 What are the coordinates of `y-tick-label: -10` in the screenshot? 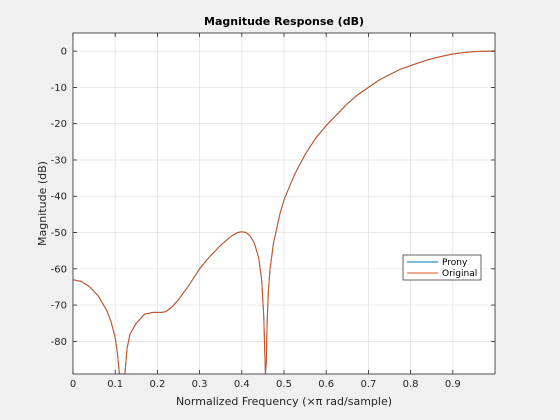 It's located at (59, 88).